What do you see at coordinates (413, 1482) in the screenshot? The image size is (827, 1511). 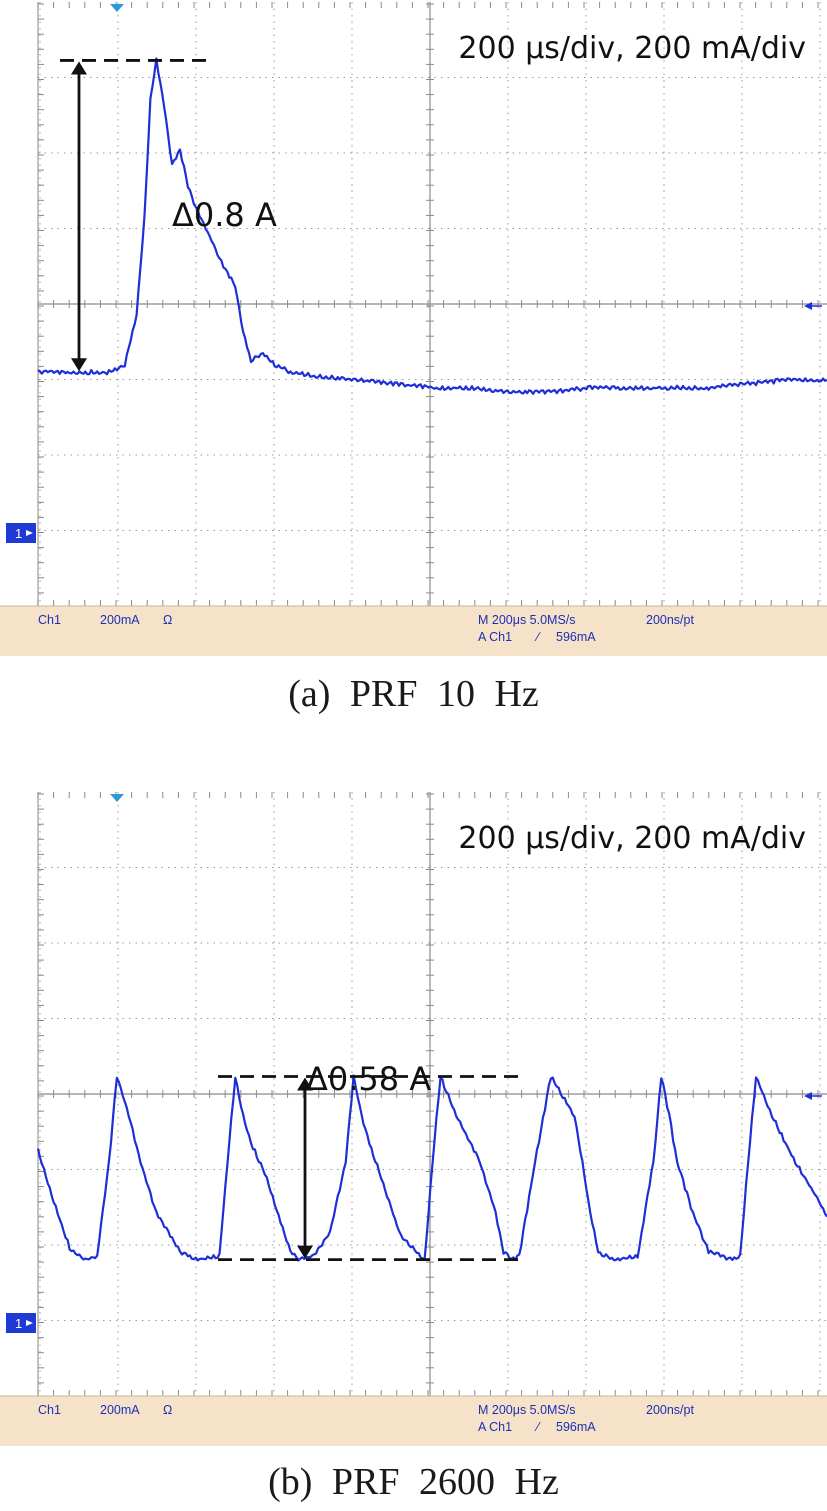 I see `caption-b: (b) PRF 2600 Hz` at bounding box center [413, 1482].